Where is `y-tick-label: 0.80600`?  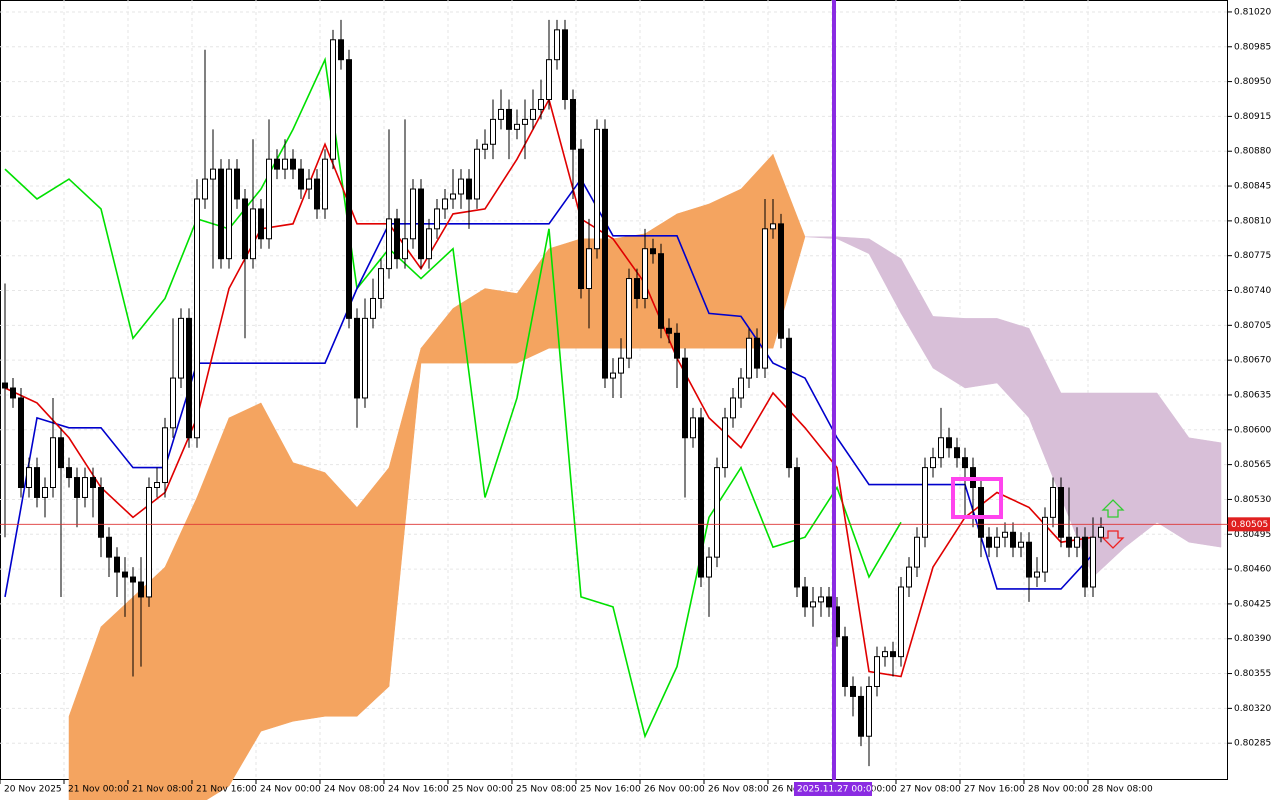
y-tick-label: 0.80600 is located at coordinates (1252, 430).